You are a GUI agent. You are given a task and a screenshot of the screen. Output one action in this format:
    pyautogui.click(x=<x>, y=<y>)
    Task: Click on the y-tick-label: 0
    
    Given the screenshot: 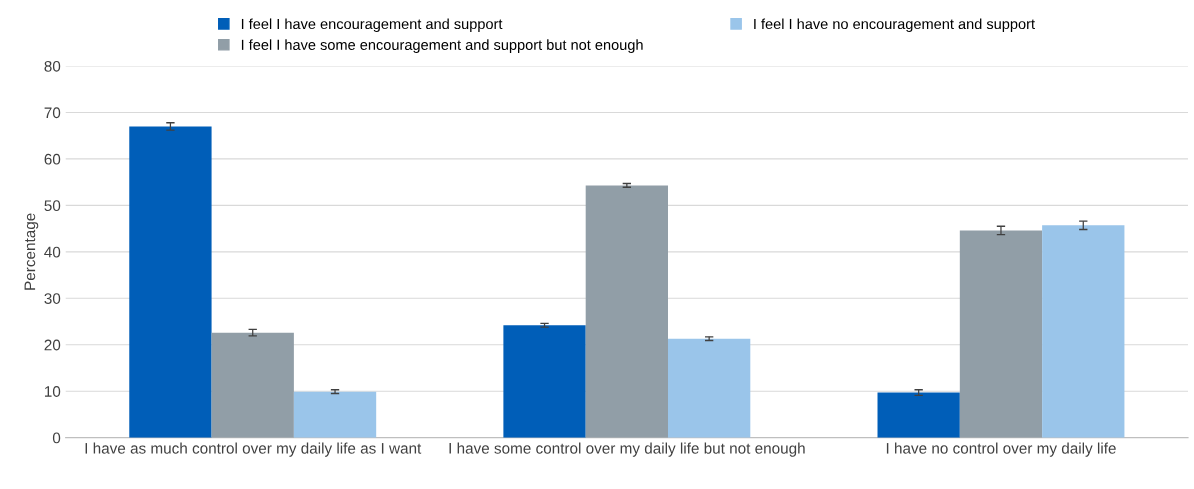 What is the action you would take?
    pyautogui.click(x=56, y=438)
    